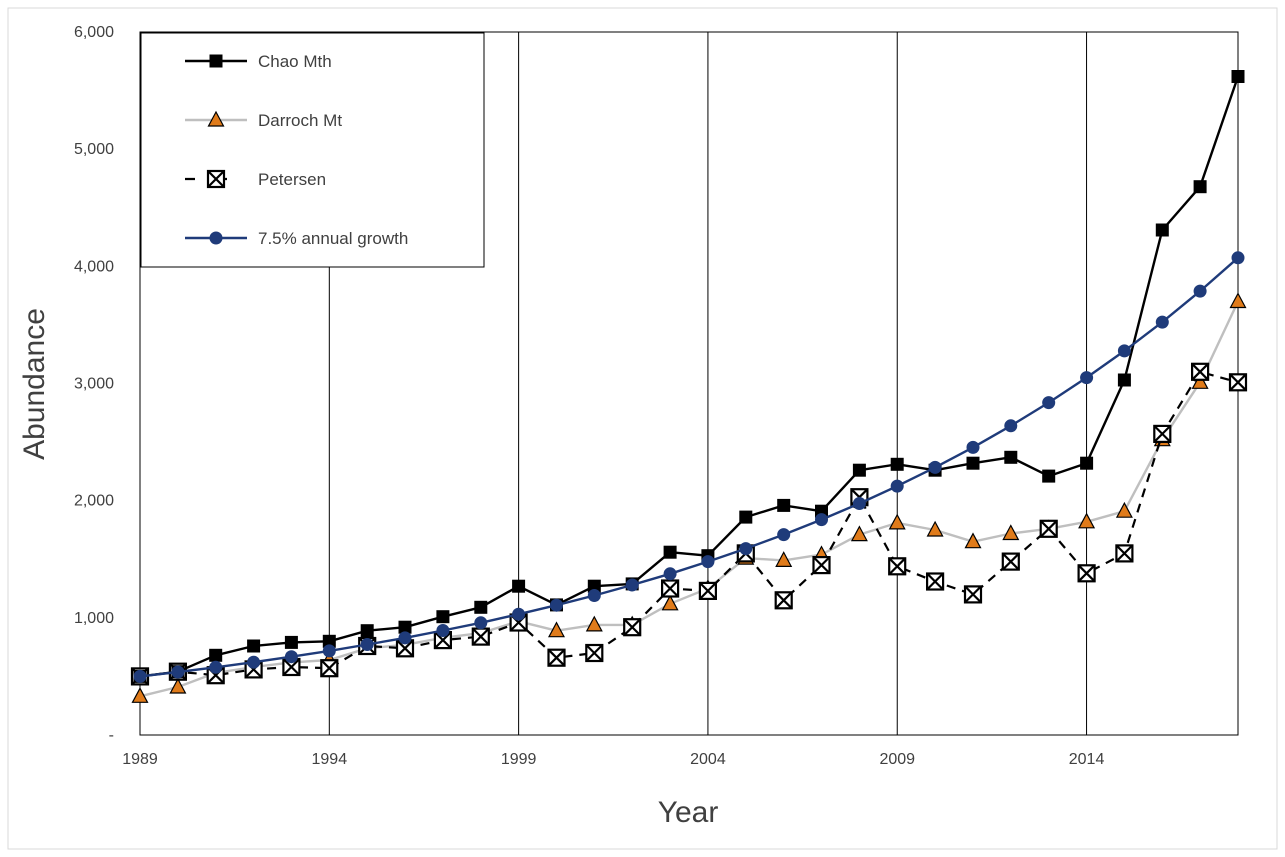  Describe the element at coordinates (94, 618) in the screenshot. I see `y-tick-label: 1,000` at that location.